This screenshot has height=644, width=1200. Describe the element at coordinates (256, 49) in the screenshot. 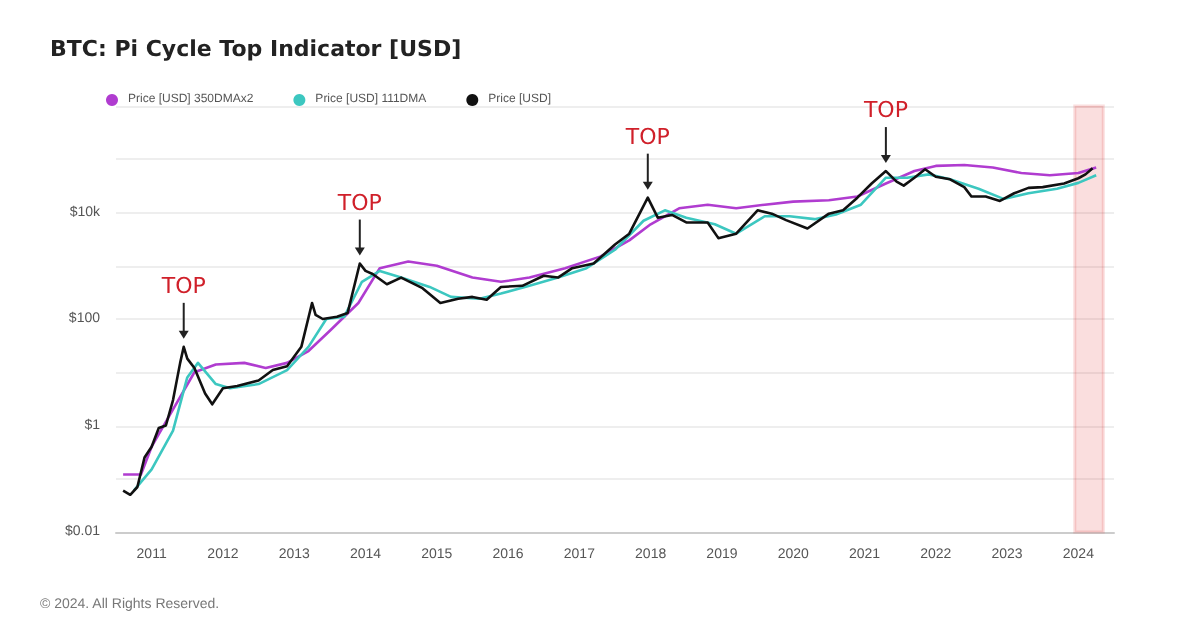

I see `chart-title: BTC: Pi Cycle Top Indicator [USD]` at that location.